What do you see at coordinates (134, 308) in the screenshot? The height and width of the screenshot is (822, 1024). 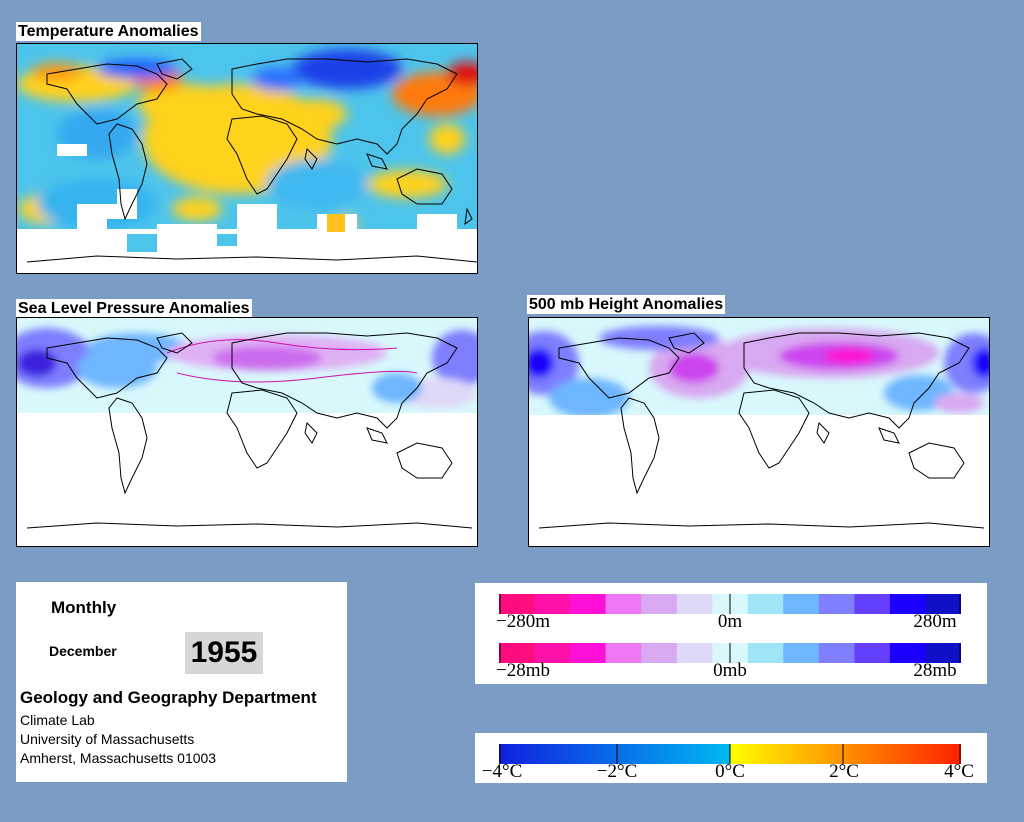 I see `slp-map-title: Sea Level Pressure Anomalies` at bounding box center [134, 308].